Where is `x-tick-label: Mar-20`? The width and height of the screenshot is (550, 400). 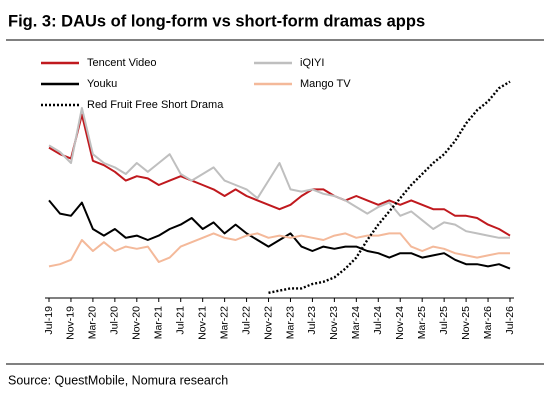
x-tick-label: Mar-20 is located at coordinates (93, 322).